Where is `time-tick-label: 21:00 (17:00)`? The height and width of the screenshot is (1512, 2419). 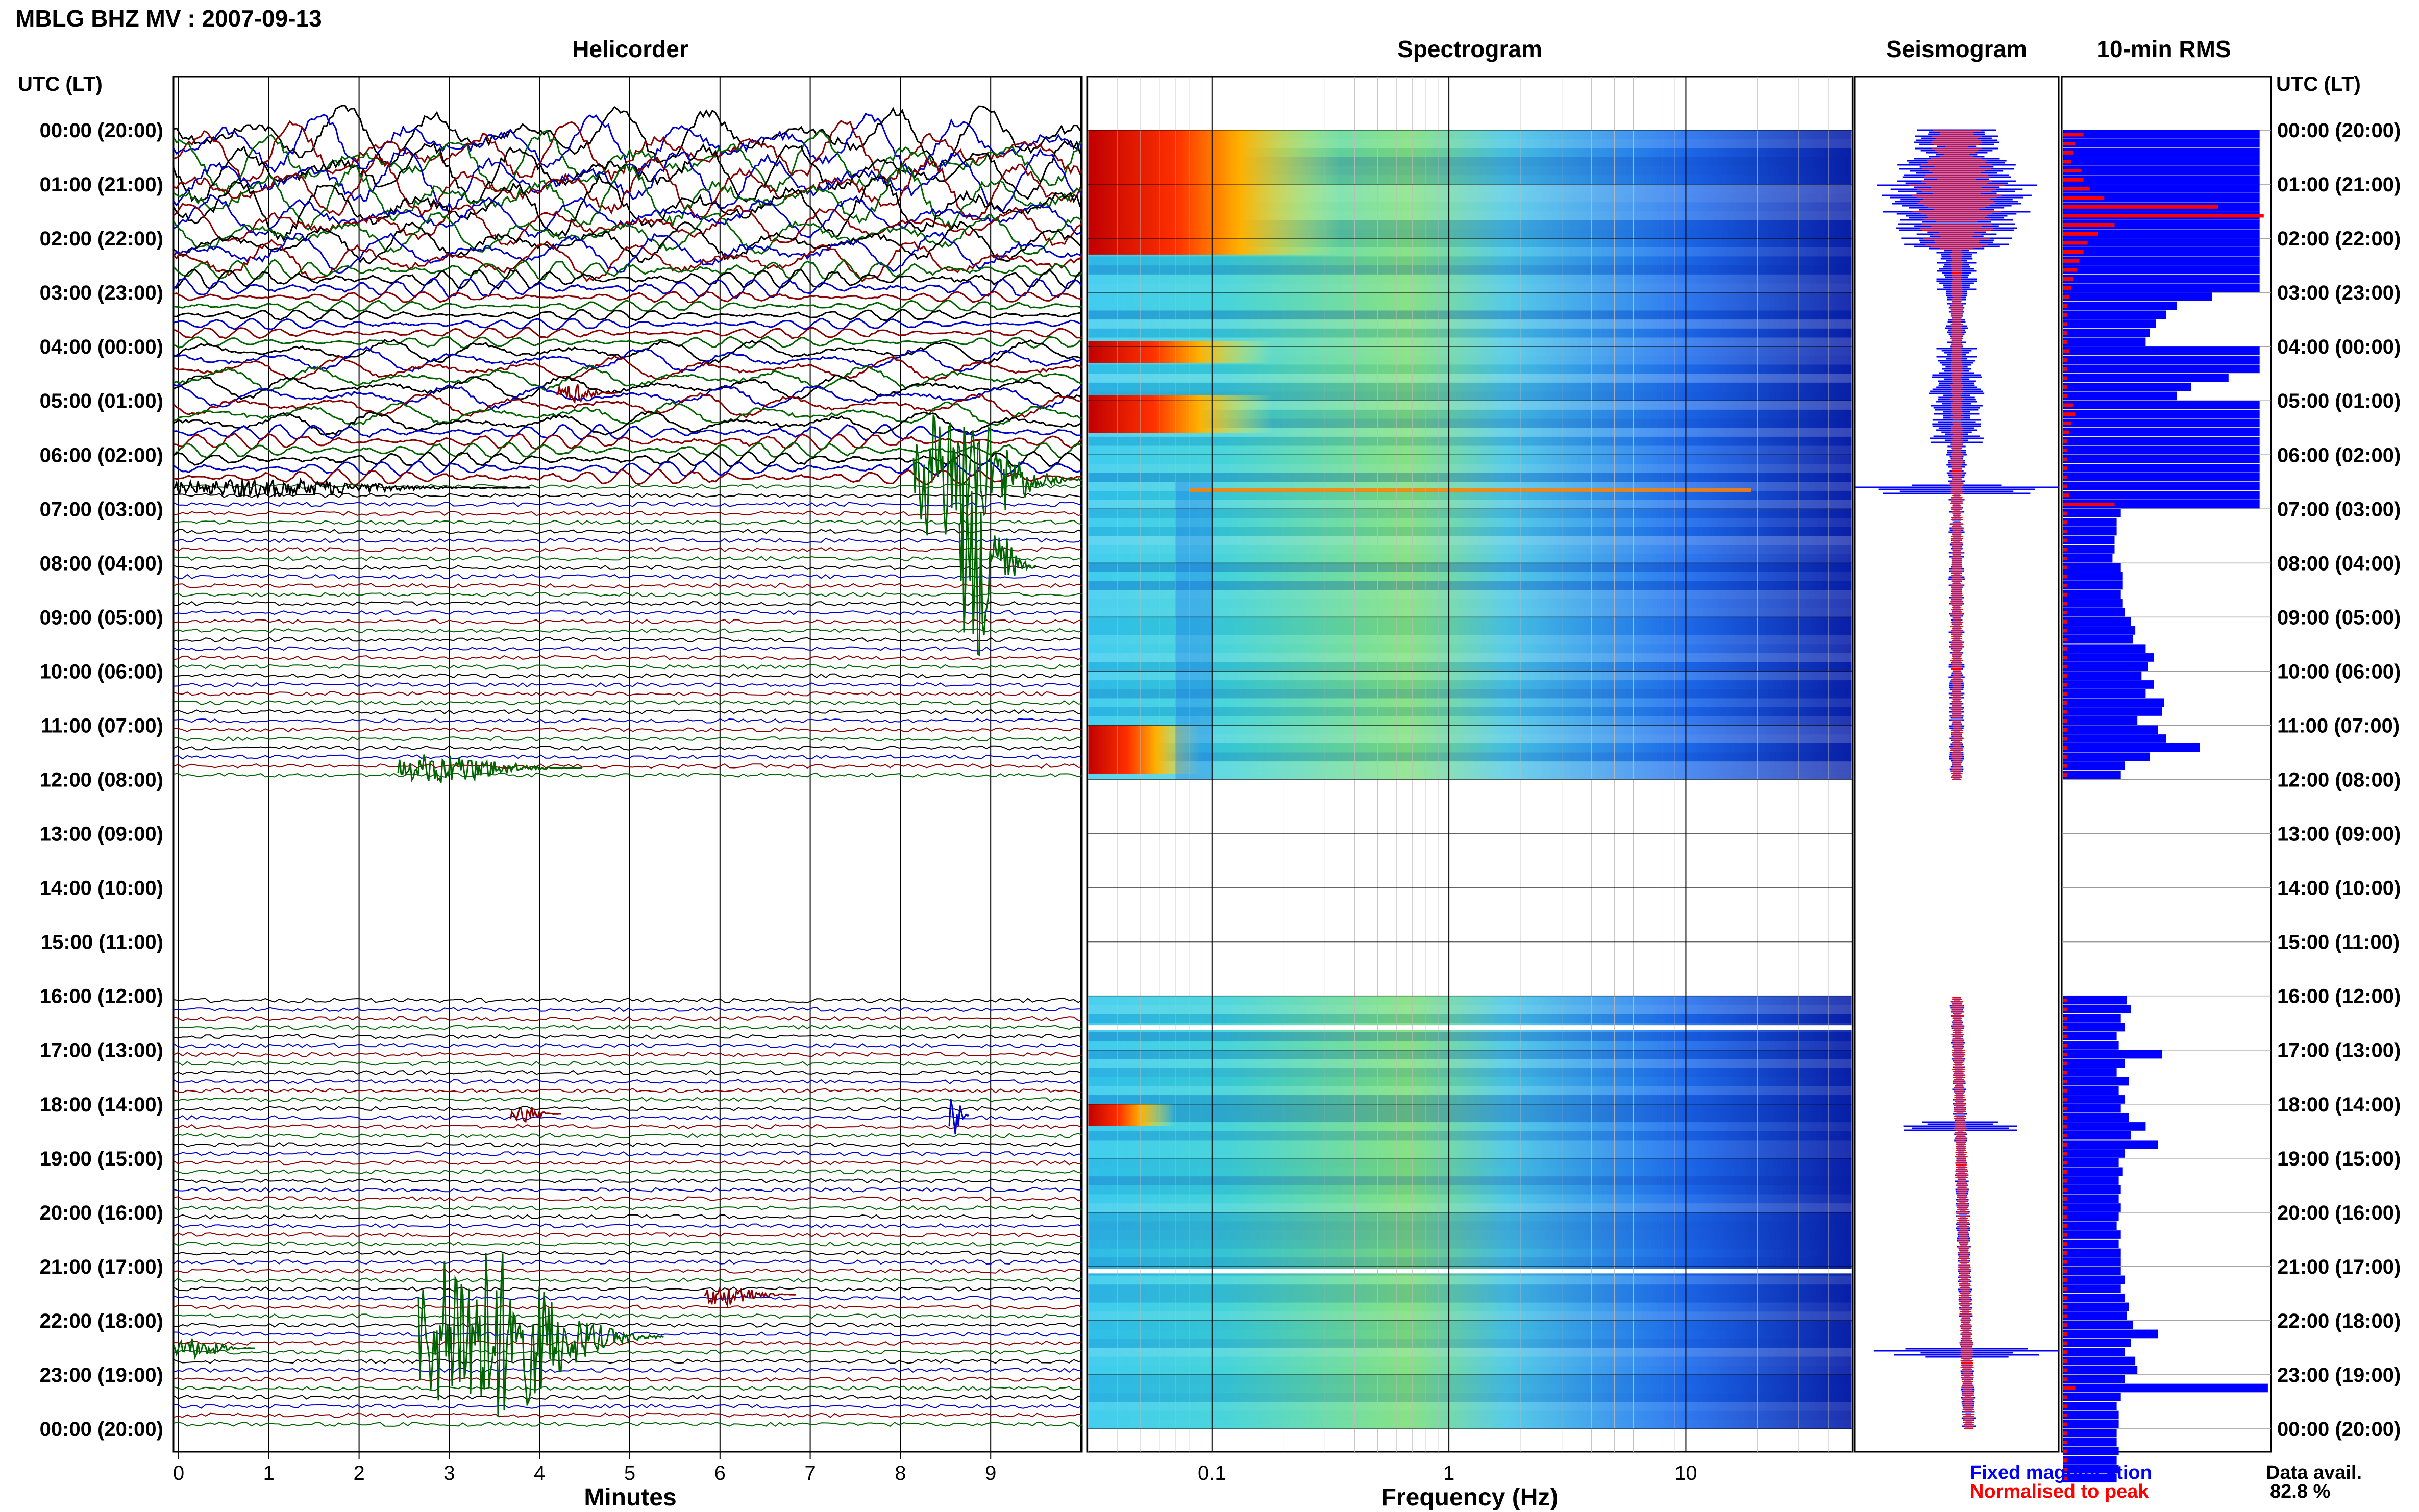
time-tick-label: 21:00 (17:00) is located at coordinates (101, 1267).